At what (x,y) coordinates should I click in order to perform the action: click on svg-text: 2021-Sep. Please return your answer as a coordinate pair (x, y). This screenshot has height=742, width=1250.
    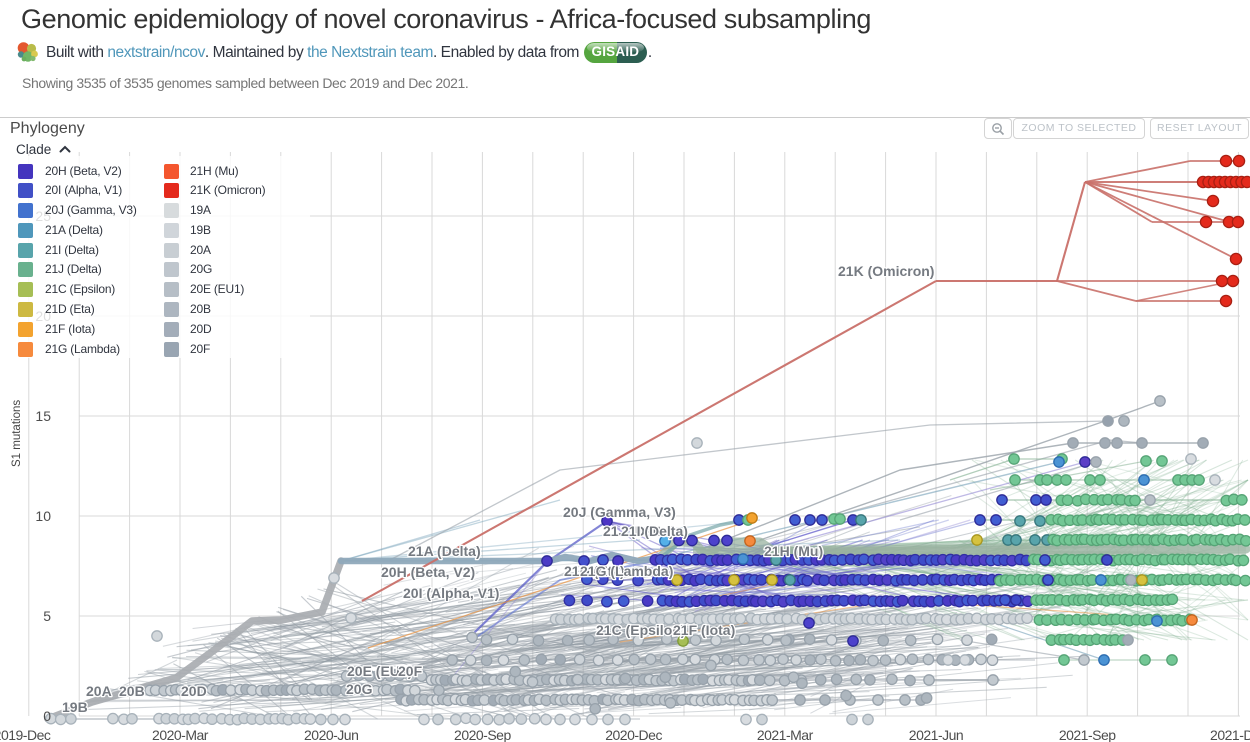
    Looking at the image, I should click on (1087, 734).